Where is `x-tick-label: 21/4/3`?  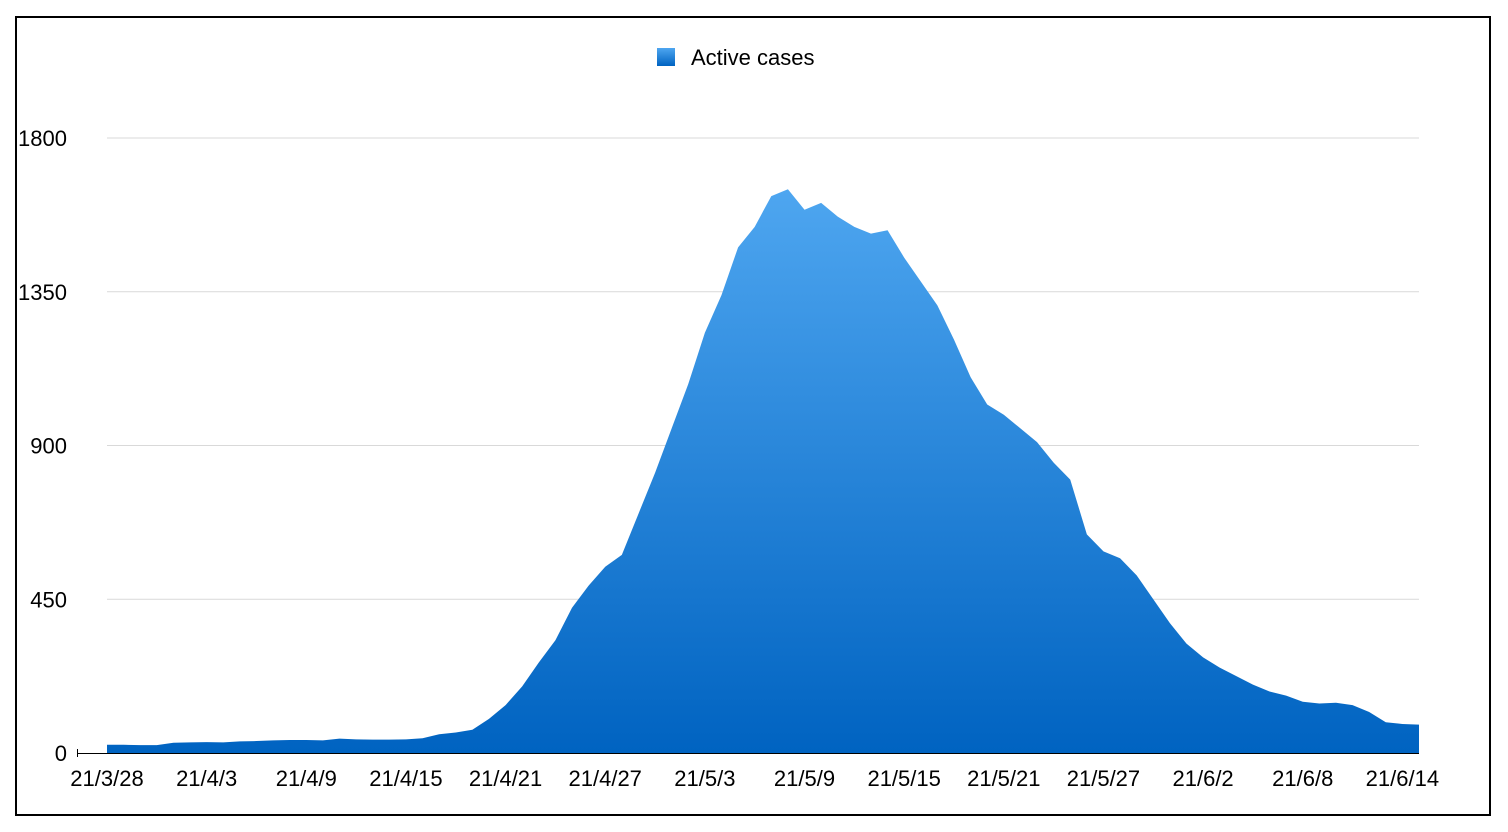 x-tick-label: 21/4/3 is located at coordinates (206, 778).